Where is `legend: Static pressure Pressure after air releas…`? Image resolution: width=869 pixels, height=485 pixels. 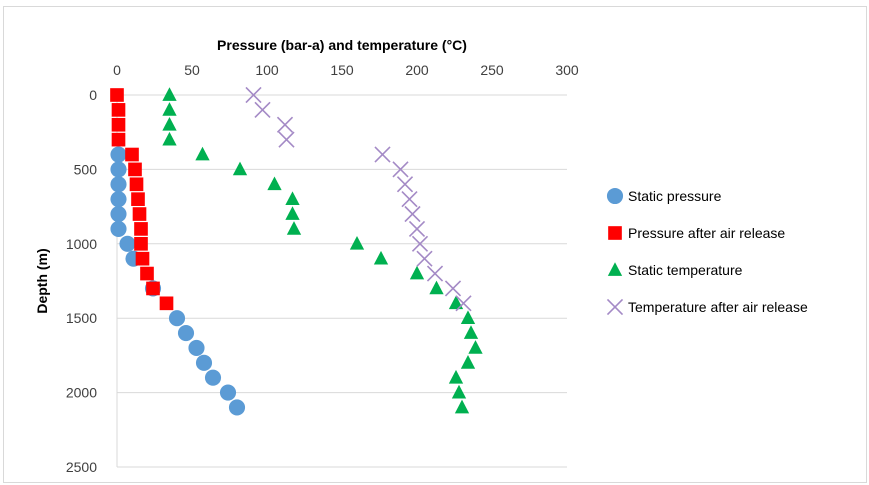 legend: Static pressure Pressure after air releas… is located at coordinates (707, 251).